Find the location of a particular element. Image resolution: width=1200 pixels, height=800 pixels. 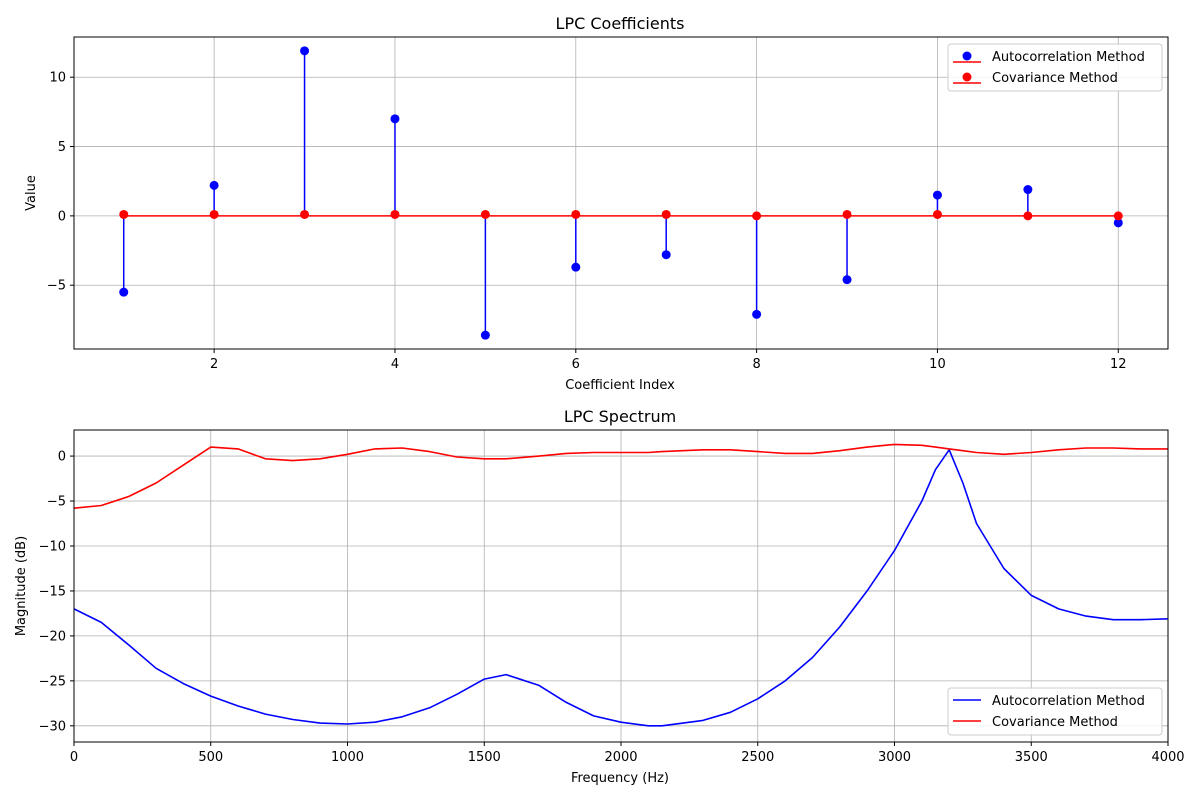

x-tick-label: 4000 is located at coordinates (1167, 757).